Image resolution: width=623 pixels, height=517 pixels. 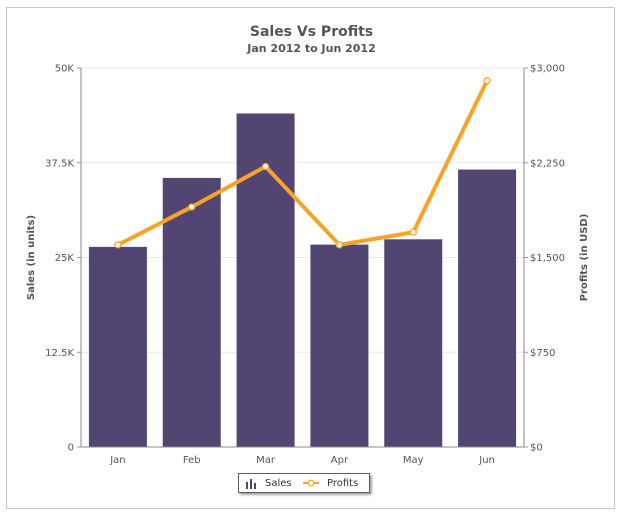 I want to click on profits-point-mar, so click(x=265, y=166).